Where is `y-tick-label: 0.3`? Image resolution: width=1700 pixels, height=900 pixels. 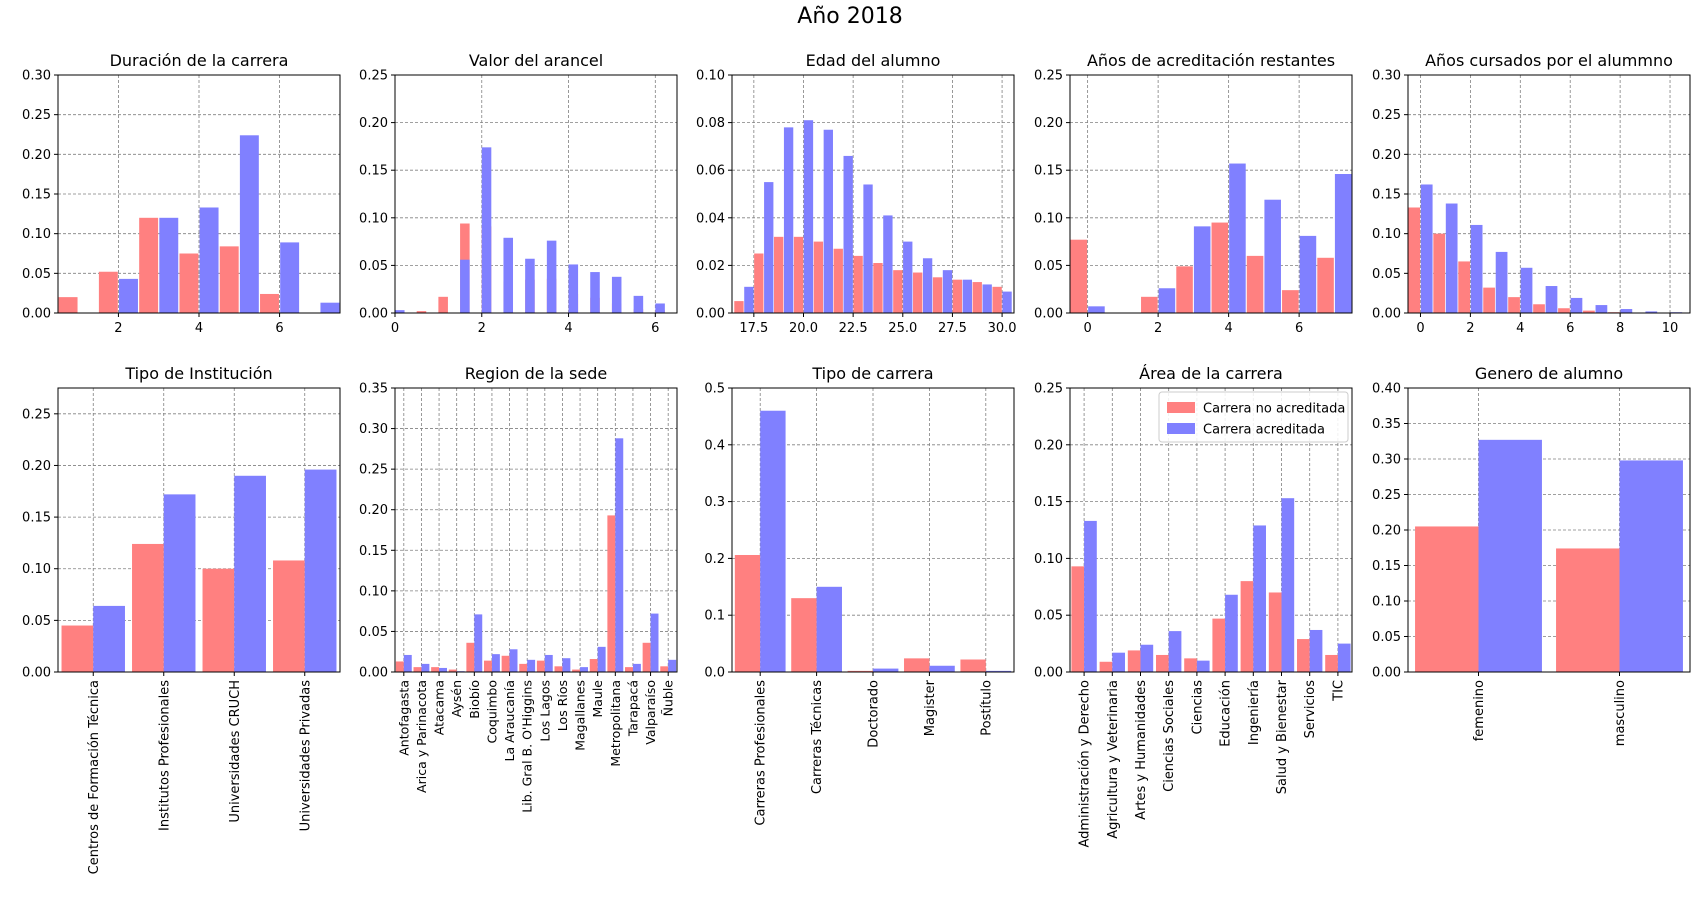 y-tick-label: 0.3 is located at coordinates (714, 502).